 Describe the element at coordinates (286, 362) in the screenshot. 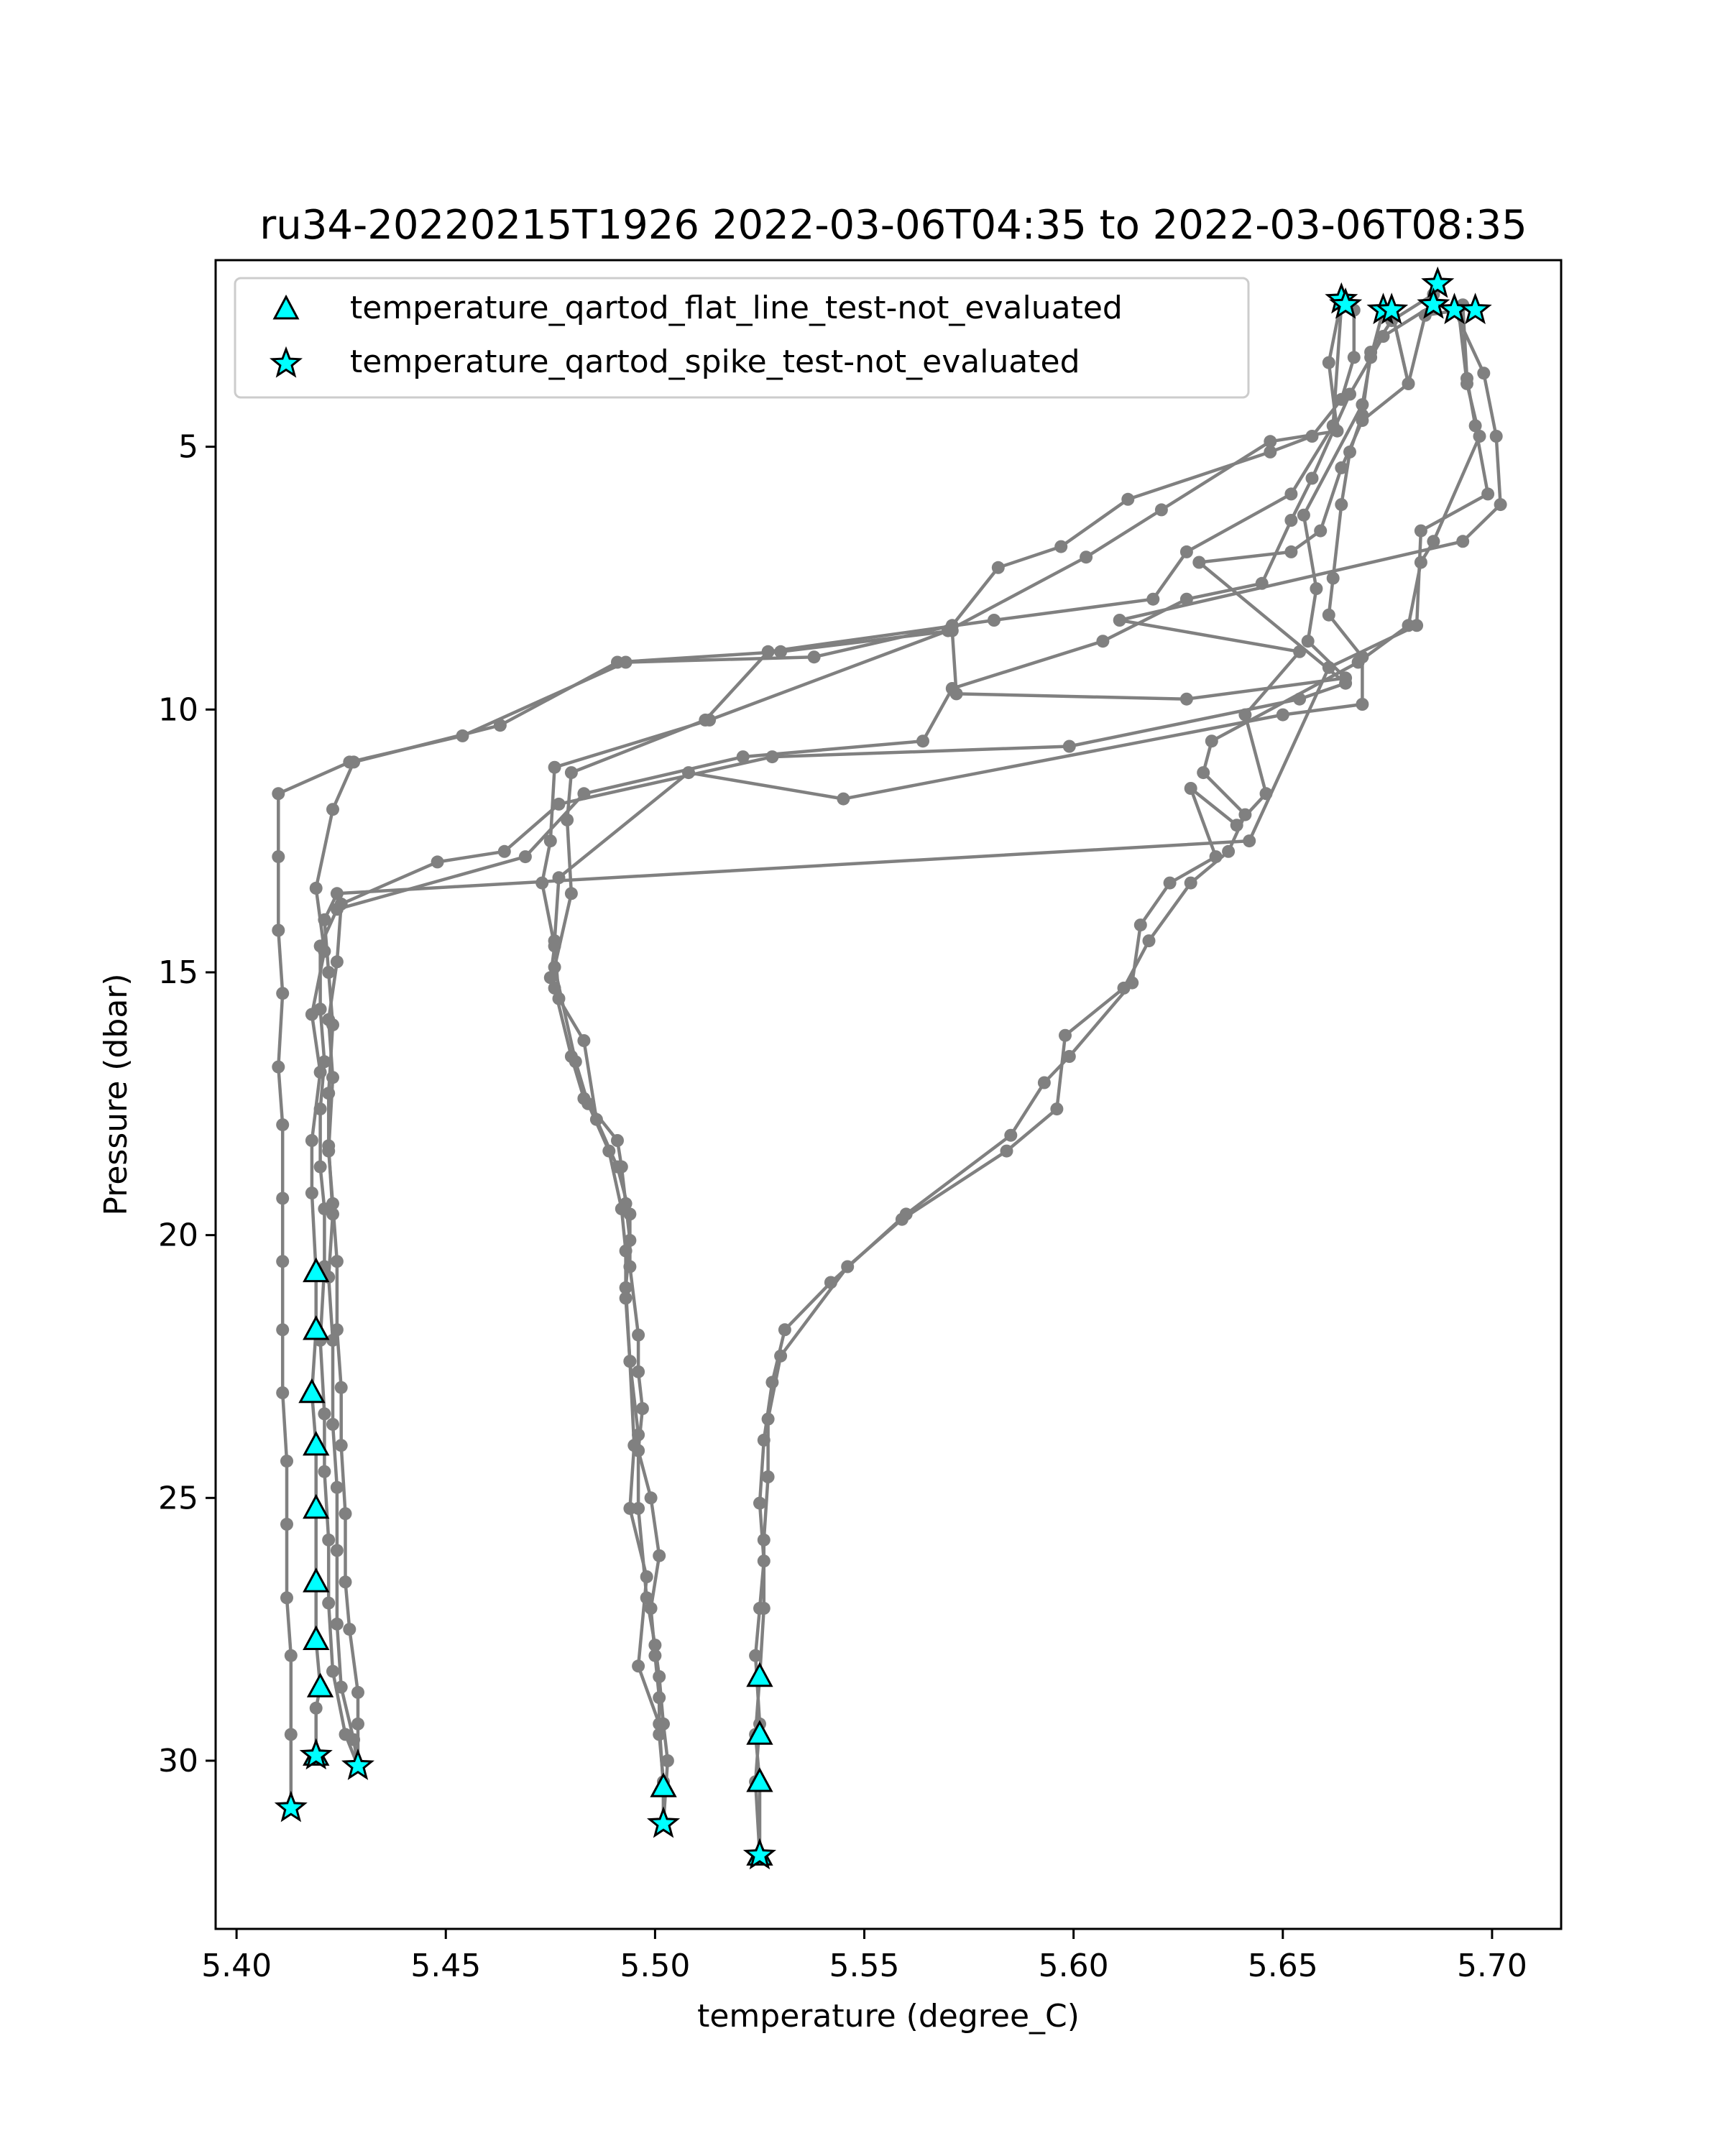

I see `legend-star-marker` at that location.